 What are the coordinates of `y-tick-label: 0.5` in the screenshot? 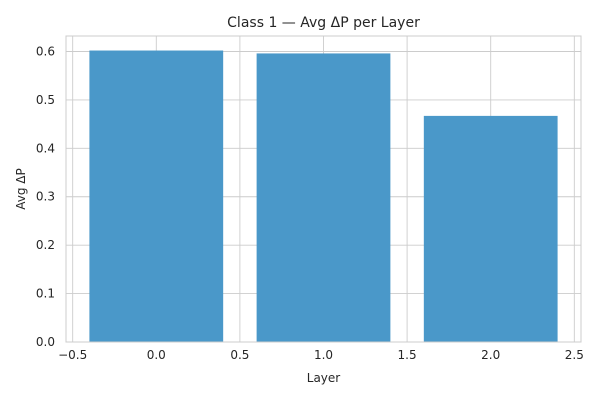 It's located at (45, 100).